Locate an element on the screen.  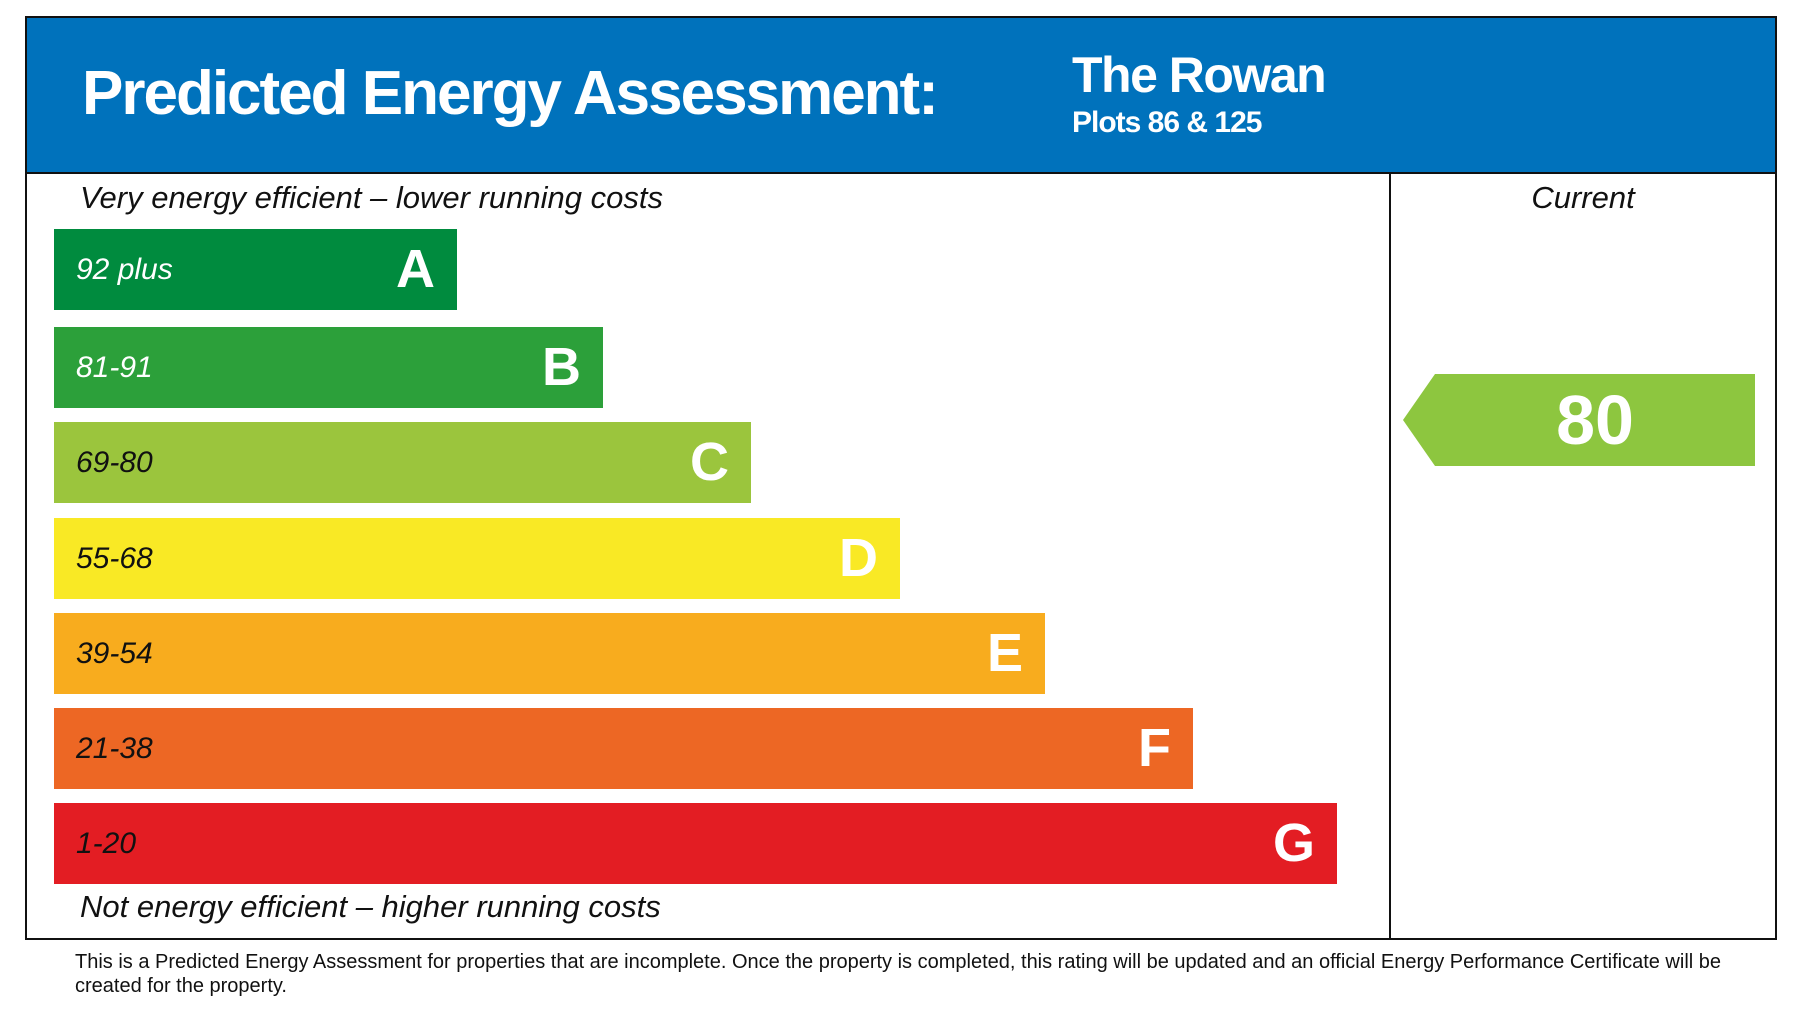
band-range: 92 plus is located at coordinates (124, 269).